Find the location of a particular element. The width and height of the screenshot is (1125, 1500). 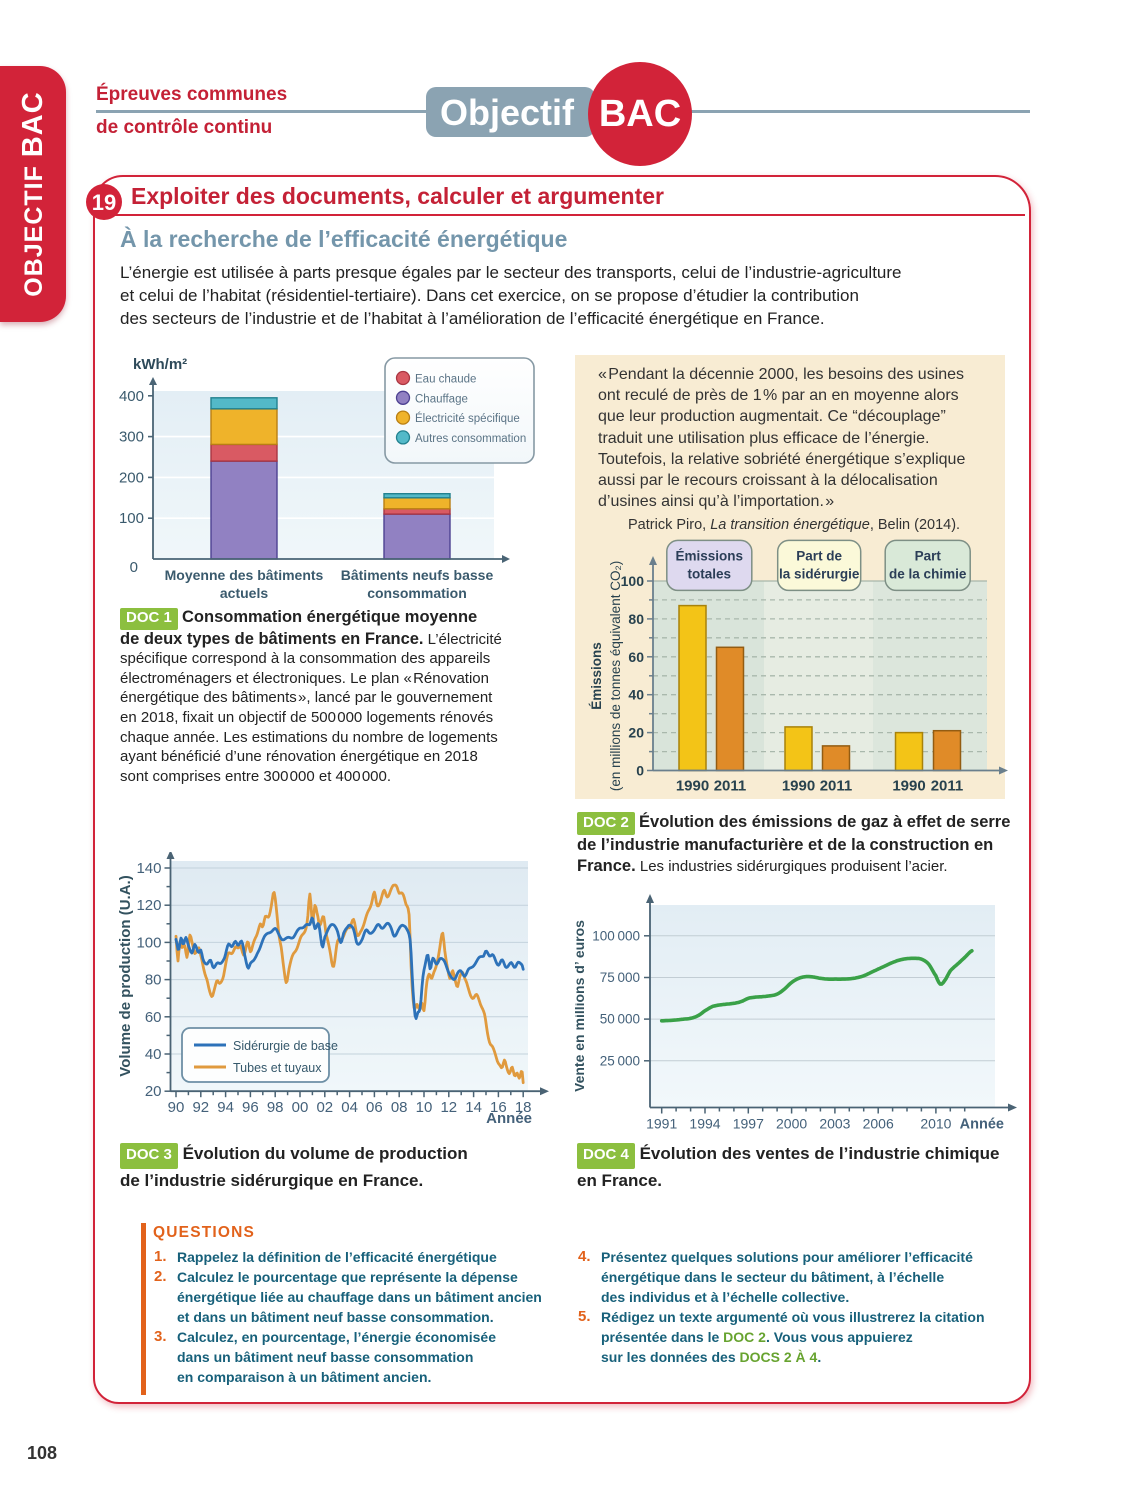

svg-text: 300 is located at coordinates (131, 437).